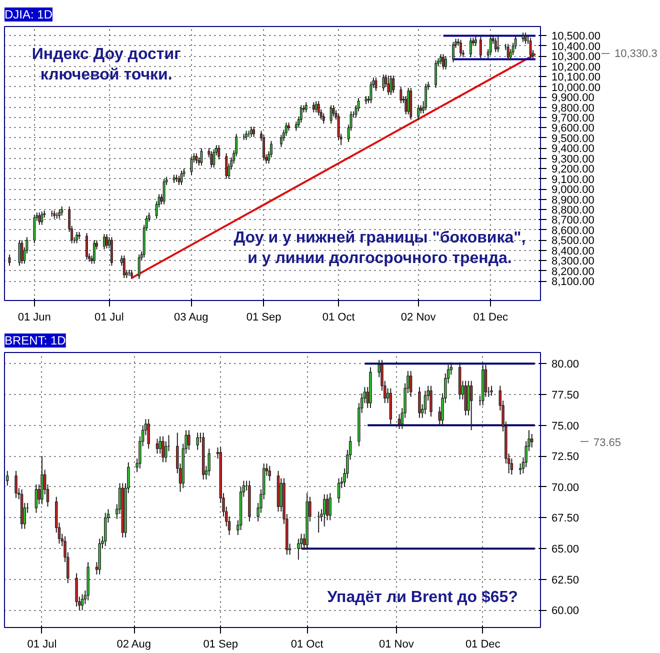 This screenshot has height=653, width=660. Describe the element at coordinates (573, 272) in the screenshot. I see `y-tick-label: 8,200.00` at that location.